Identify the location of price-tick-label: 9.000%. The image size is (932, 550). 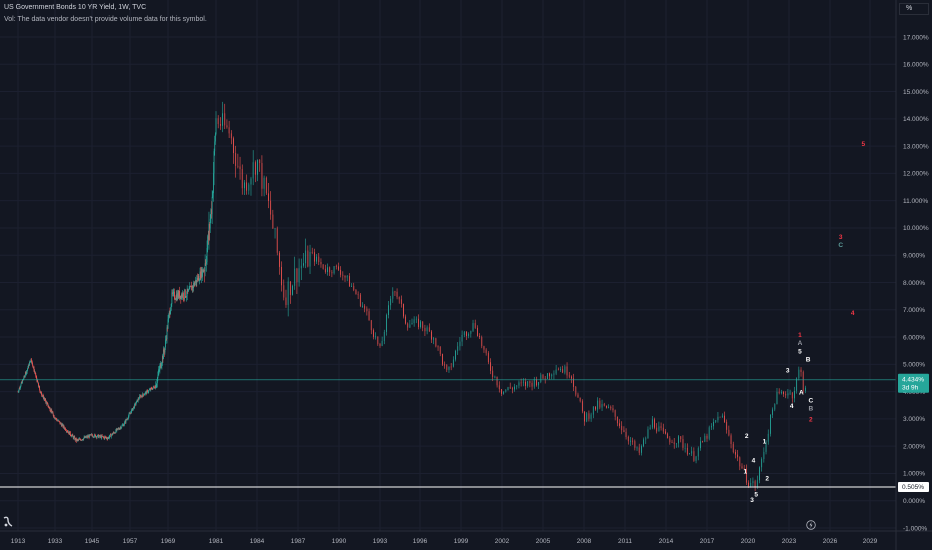
(914, 256).